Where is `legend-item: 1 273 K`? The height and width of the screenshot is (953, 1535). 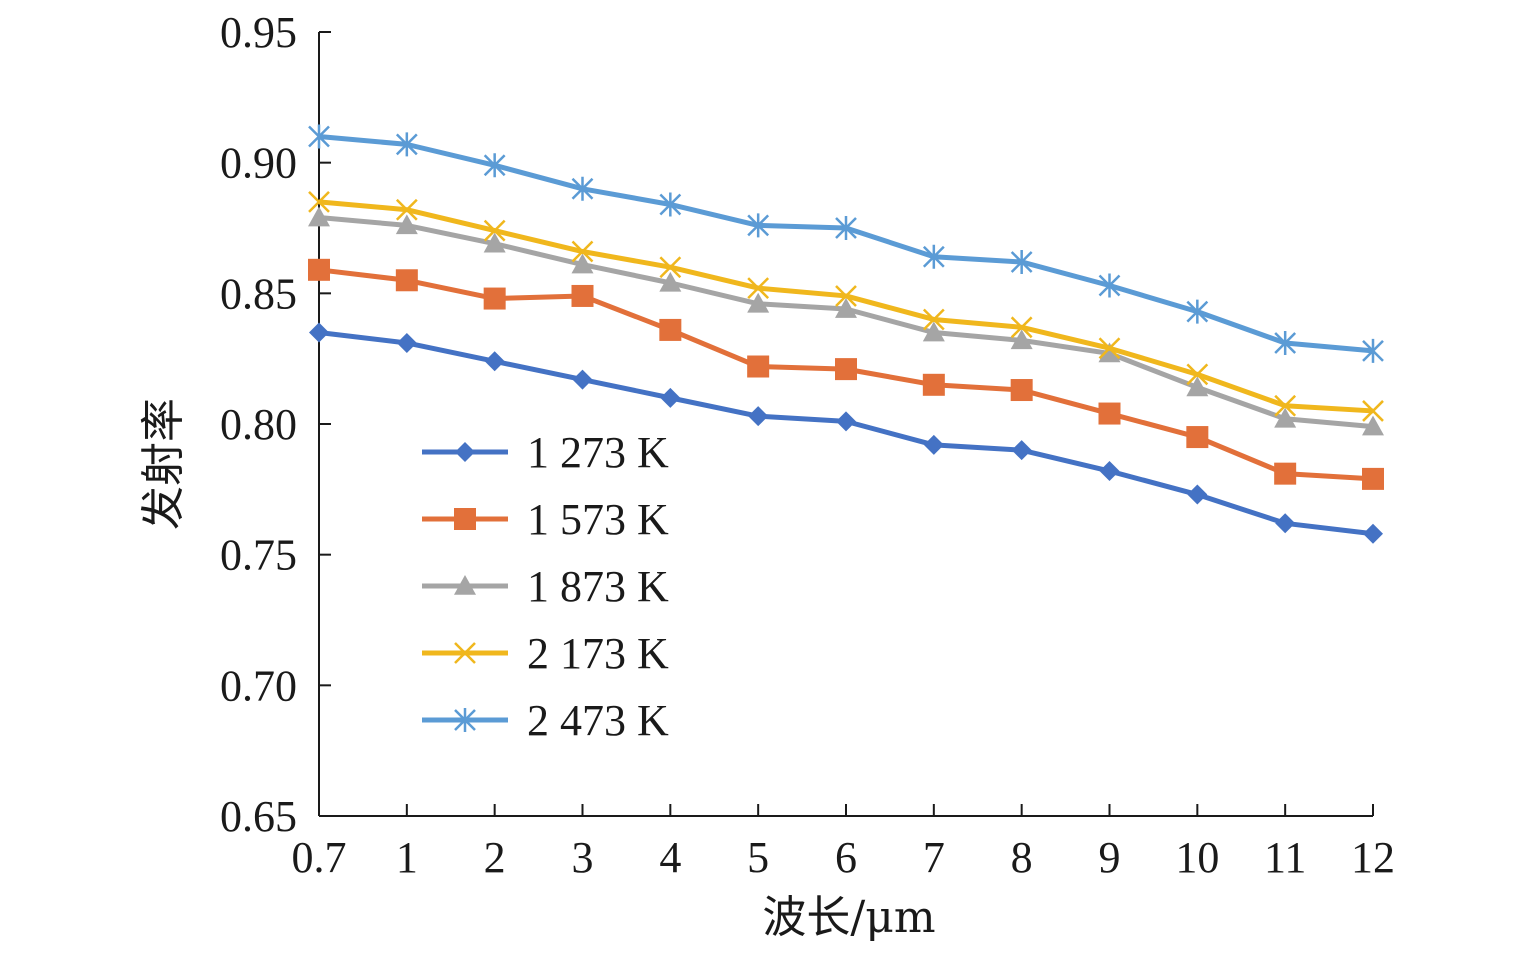
legend-item: 1 273 K is located at coordinates (545, 452).